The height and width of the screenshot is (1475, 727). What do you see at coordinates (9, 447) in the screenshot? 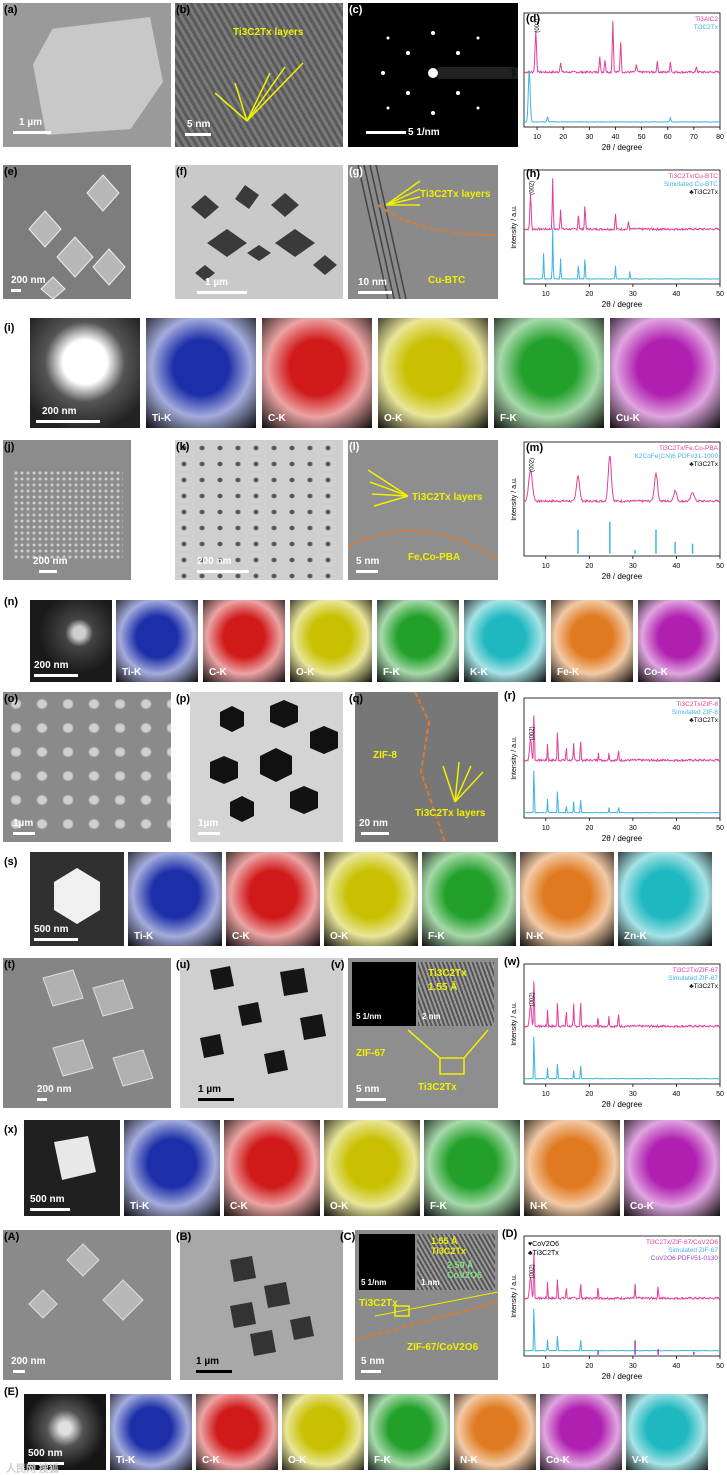
I see `panel-label: (j)` at bounding box center [9, 447].